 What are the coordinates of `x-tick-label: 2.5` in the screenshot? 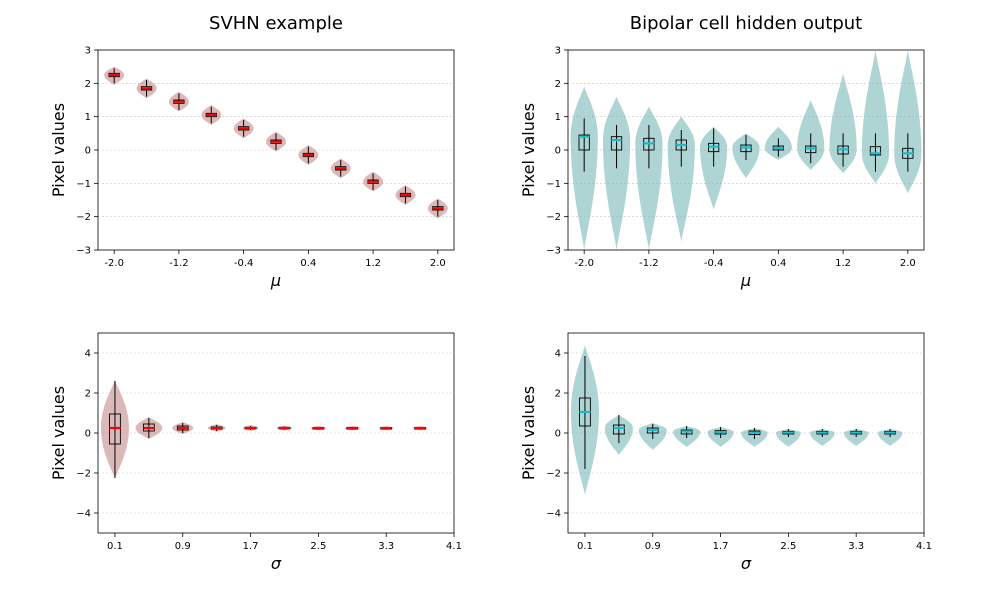 It's located at (318, 546).